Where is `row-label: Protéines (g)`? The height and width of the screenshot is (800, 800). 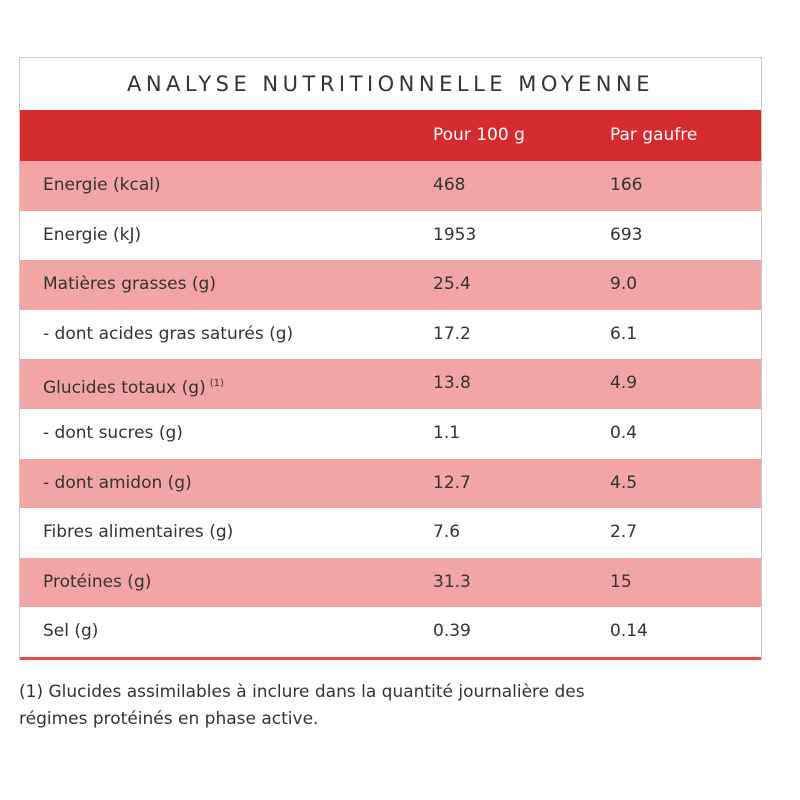
row-label: Protéines (g) is located at coordinates (97, 581).